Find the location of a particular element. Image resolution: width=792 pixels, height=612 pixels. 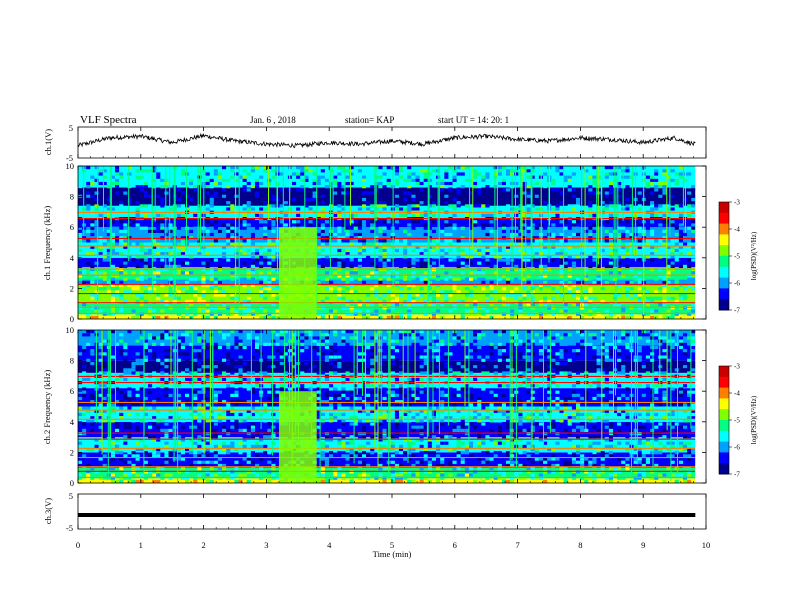

spectrogram-line is located at coordinates (387, 255).